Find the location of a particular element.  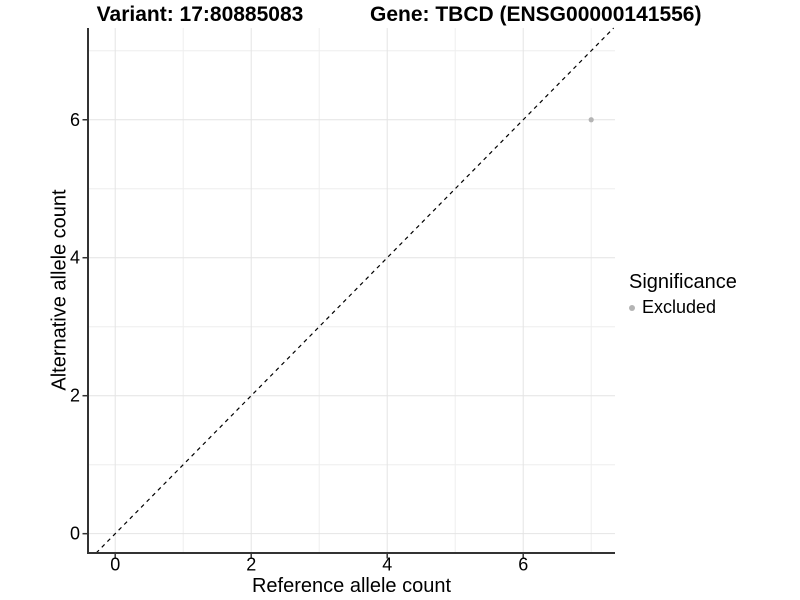

legend-item-excluded: Excluded is located at coordinates (683, 307).